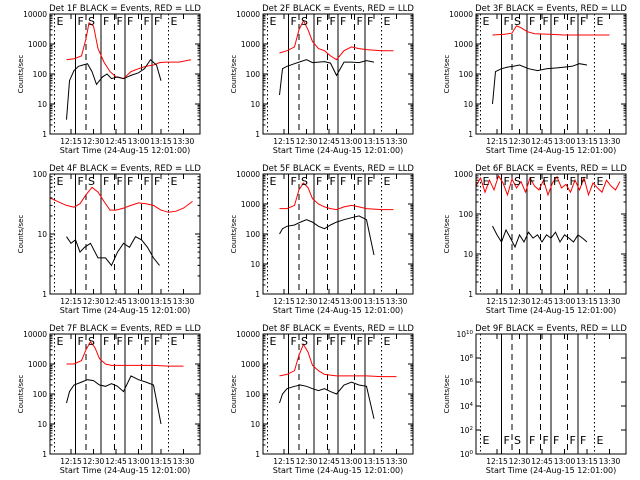 Image resolution: width=640 pixels, height=480 pixels. What do you see at coordinates (338, 9) in the screenshot?
I see `panel-title: Det 2F BLACK = Events, RED = LLD` at bounding box center [338, 9].